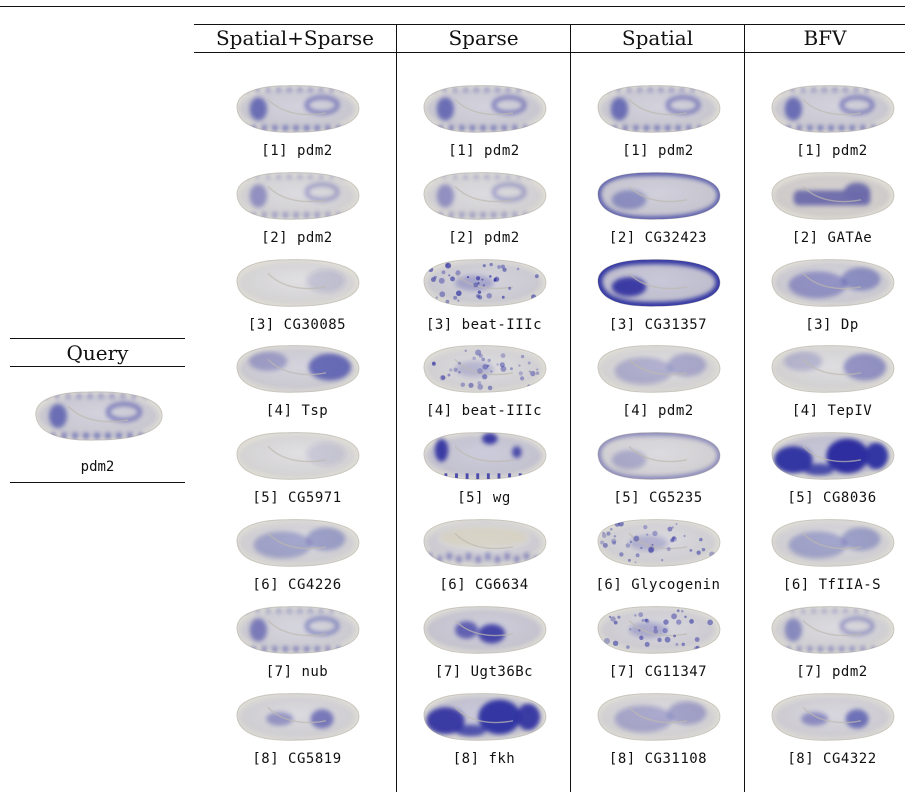 This screenshot has height=792, width=905. What do you see at coordinates (658, 385) in the screenshot?
I see `result-cell: [4] pdm2` at bounding box center [658, 385].